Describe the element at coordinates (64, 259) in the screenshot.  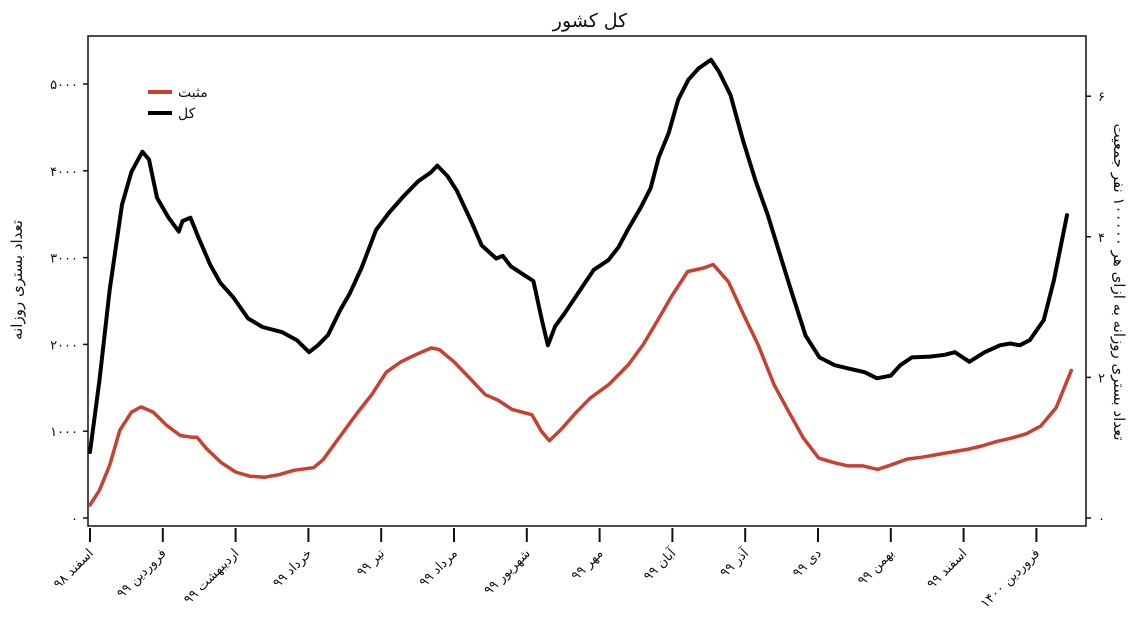
I see `left-y-tick-label: ۳۰۰۰` at that location.